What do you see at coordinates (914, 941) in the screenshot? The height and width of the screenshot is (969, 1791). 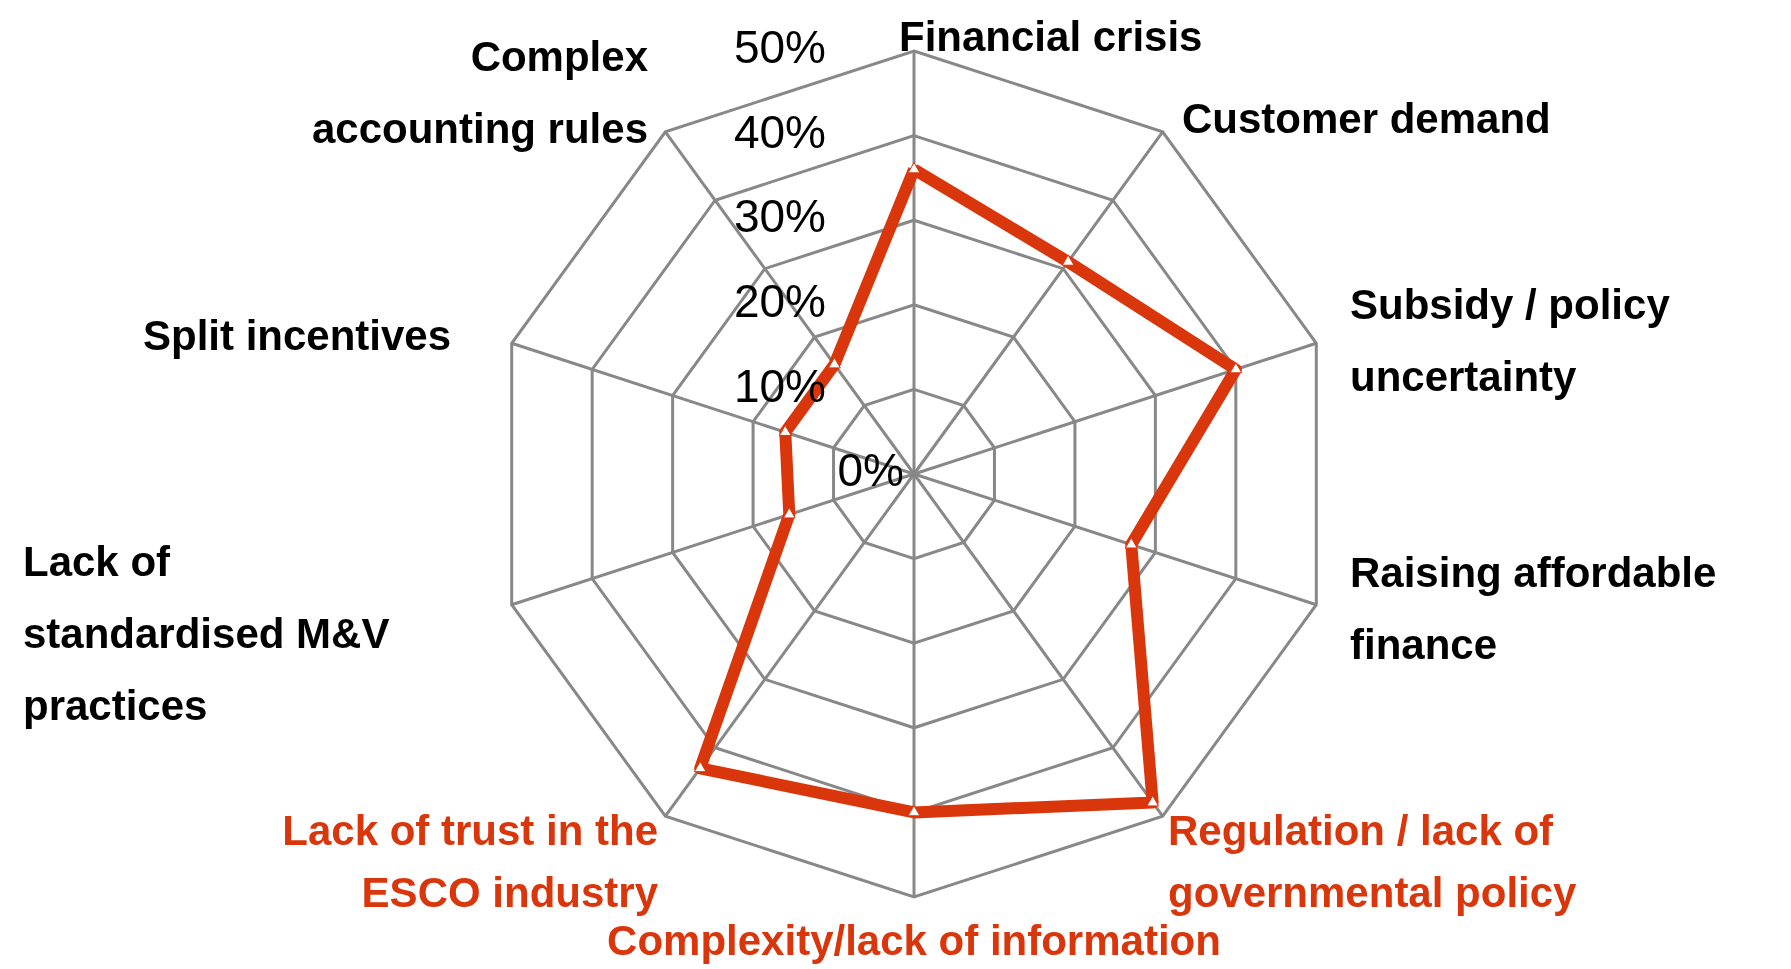 I see `spoke-label: Complexity/lack of information` at bounding box center [914, 941].